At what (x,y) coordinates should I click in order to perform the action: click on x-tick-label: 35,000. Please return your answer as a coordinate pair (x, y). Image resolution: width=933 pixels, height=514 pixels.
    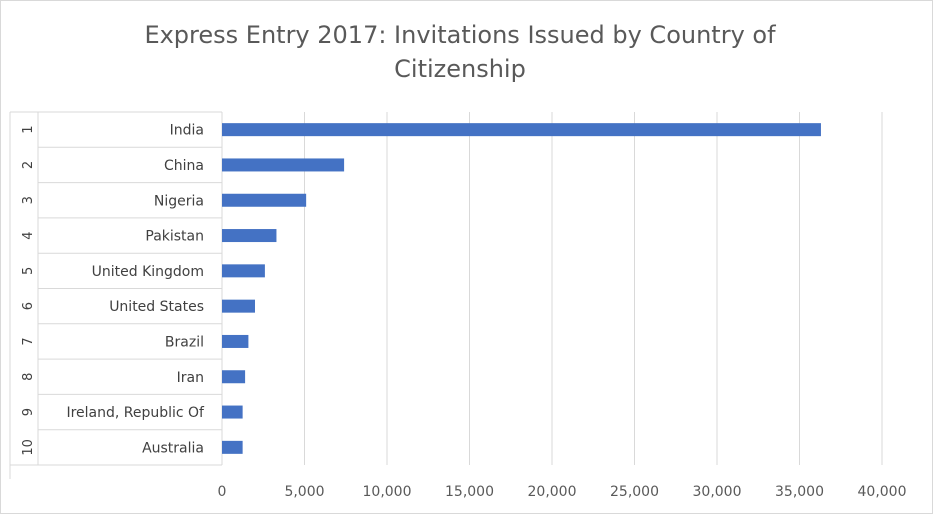
    Looking at the image, I should click on (799, 492).